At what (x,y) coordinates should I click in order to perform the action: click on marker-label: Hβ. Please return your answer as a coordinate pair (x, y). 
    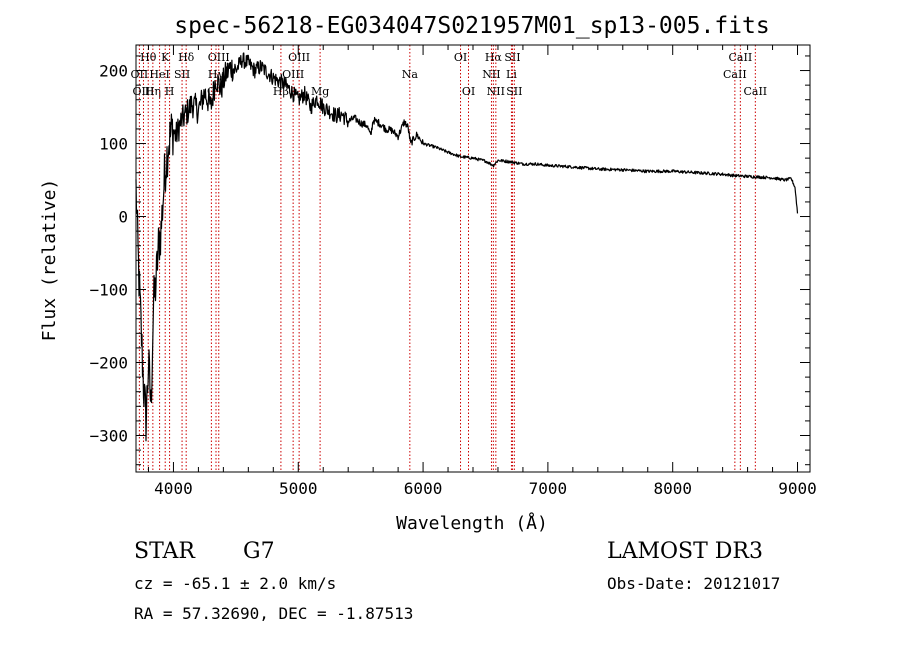
    Looking at the image, I should click on (281, 91).